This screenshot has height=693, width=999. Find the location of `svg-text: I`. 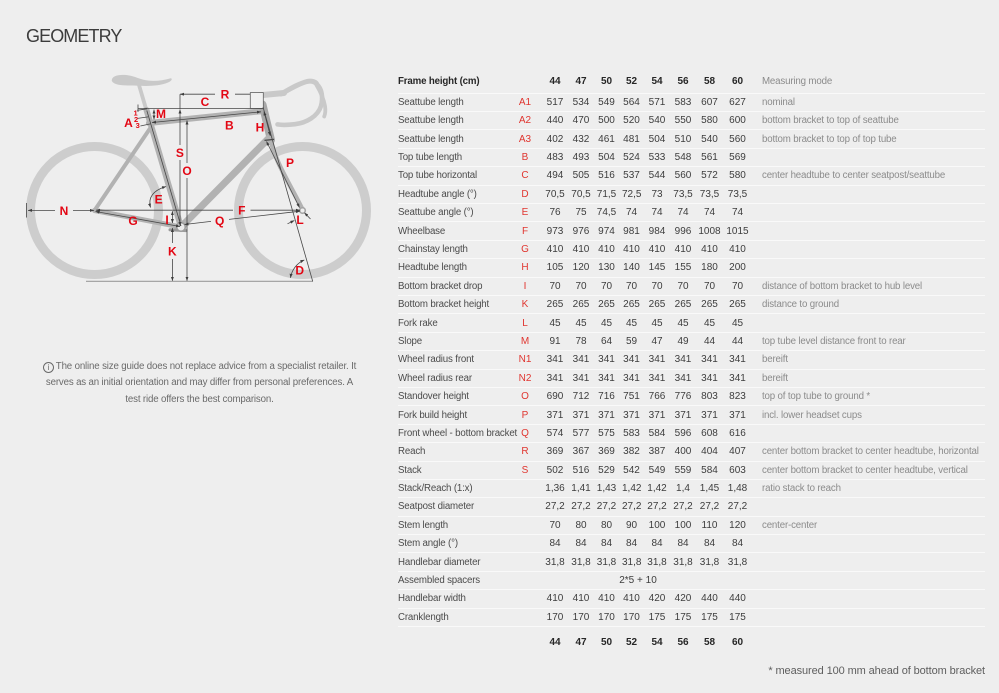

svg-text: I is located at coordinates (166, 220).